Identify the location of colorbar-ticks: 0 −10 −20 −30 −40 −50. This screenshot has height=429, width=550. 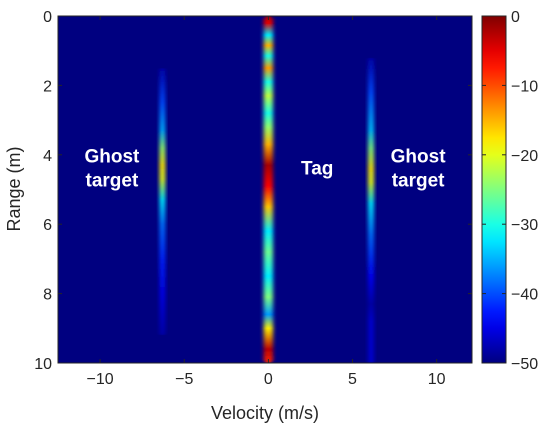
(510, 191).